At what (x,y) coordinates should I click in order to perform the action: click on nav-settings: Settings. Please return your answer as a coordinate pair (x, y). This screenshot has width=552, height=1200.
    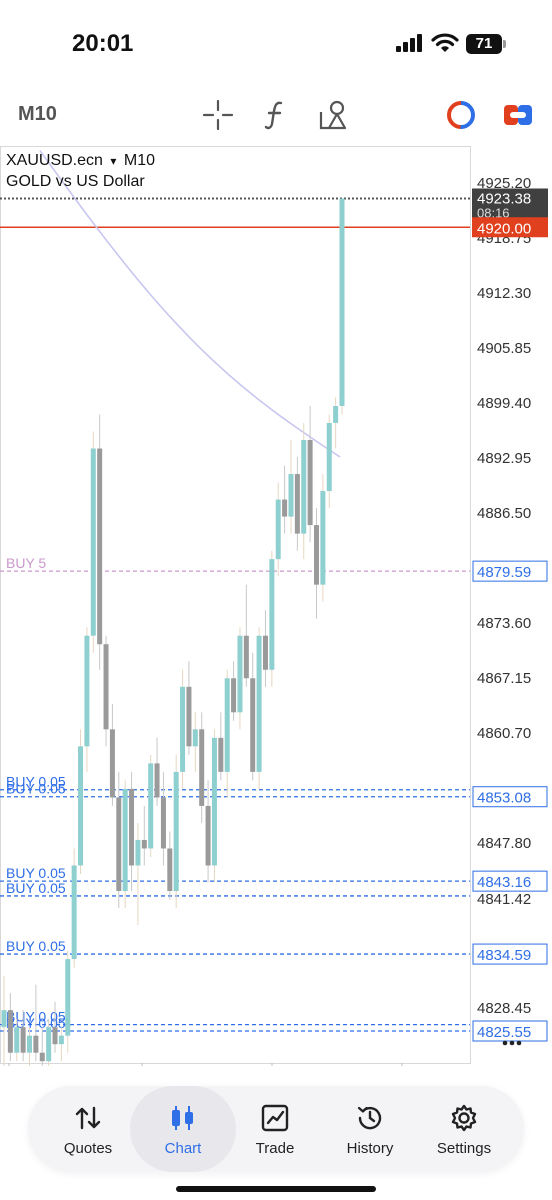
    Looking at the image, I should click on (464, 1129).